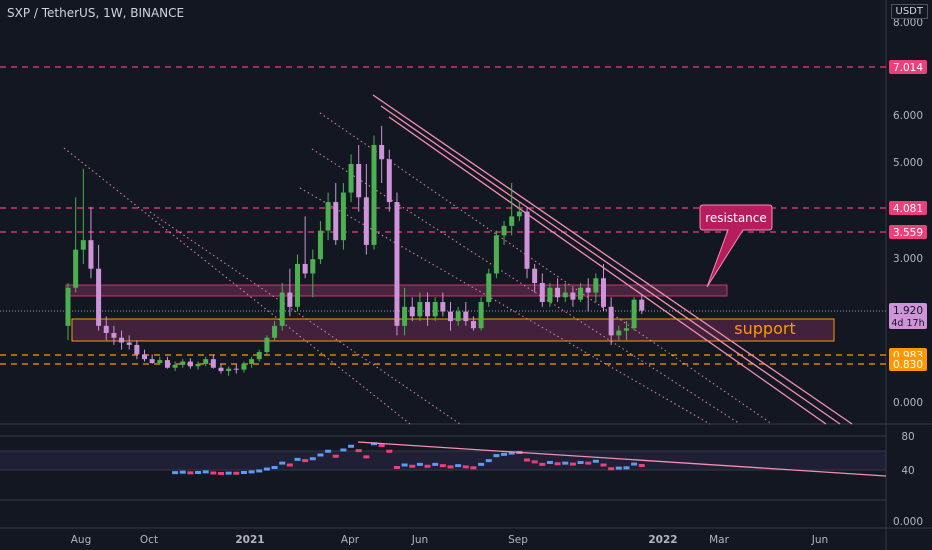 Image resolution: width=932 pixels, height=550 pixels. I want to click on support-zone, so click(453, 330).